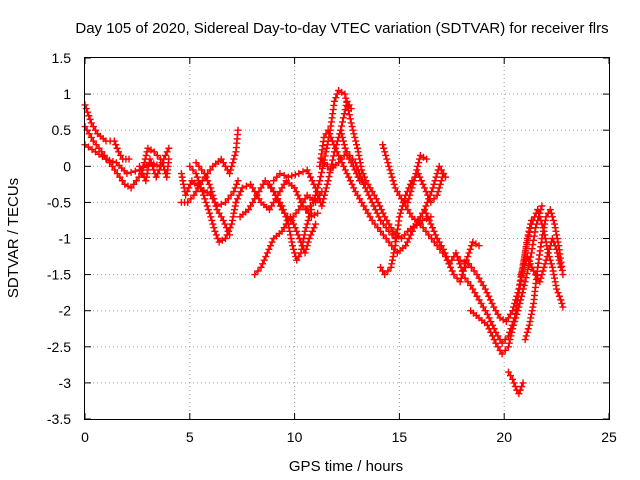 Image resolution: width=640 pixels, height=480 pixels. What do you see at coordinates (65, 239) in the screenshot?
I see `y-tick-label: -1` at bounding box center [65, 239].